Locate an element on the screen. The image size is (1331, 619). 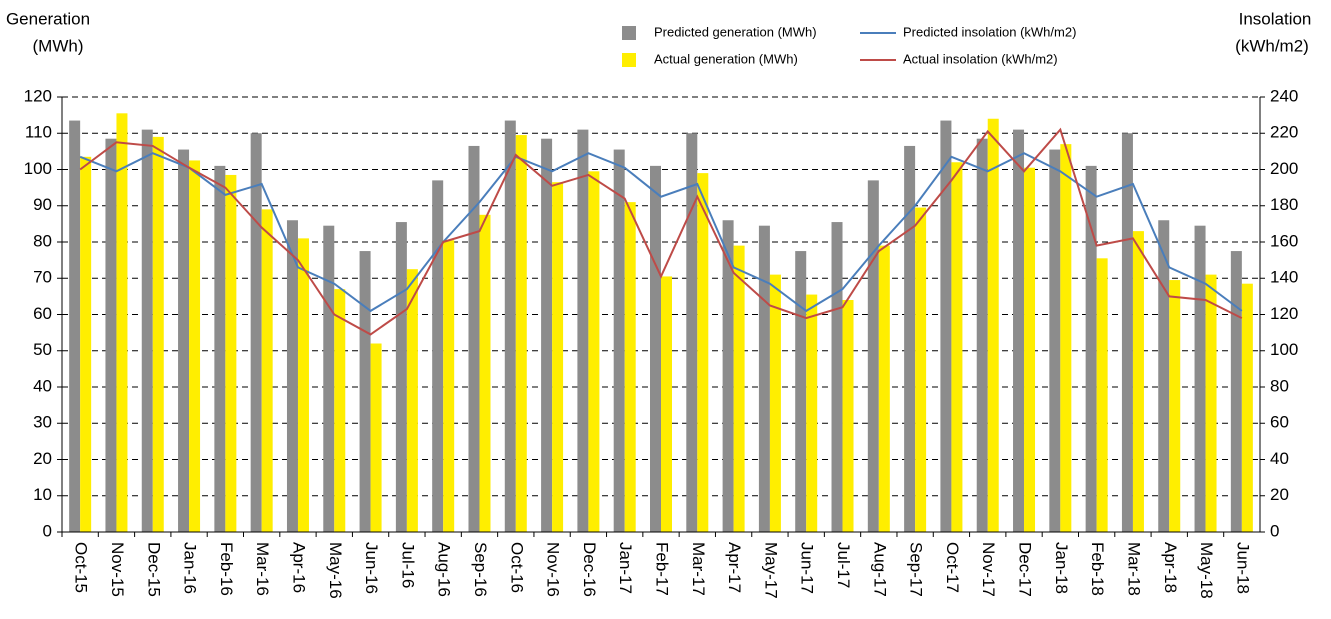
y2-tick-label: 140 is located at coordinates (1284, 277).